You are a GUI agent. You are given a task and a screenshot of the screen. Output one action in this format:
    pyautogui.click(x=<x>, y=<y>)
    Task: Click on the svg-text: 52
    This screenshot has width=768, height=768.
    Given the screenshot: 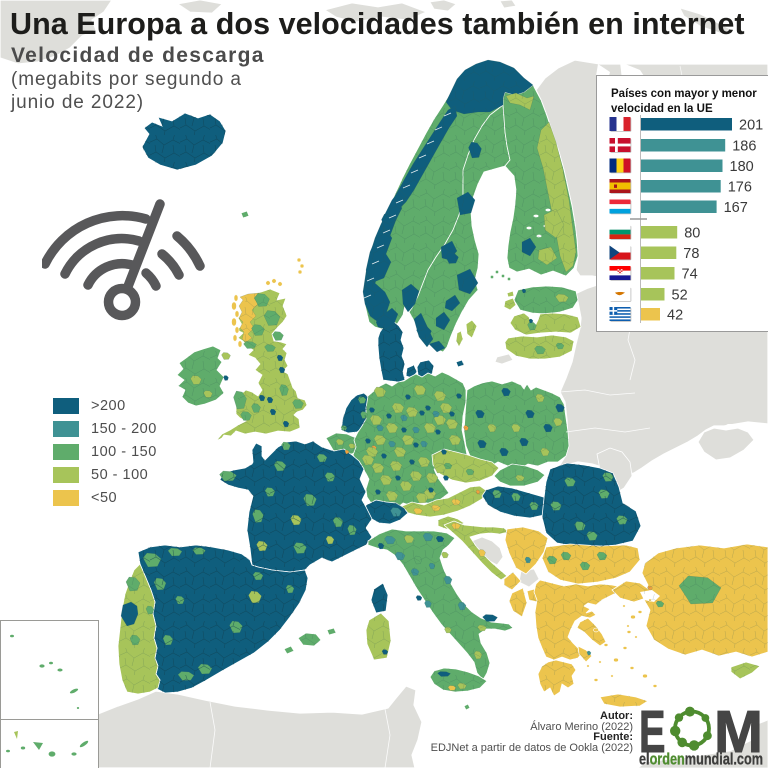 What is the action you would take?
    pyautogui.click(x=680, y=296)
    